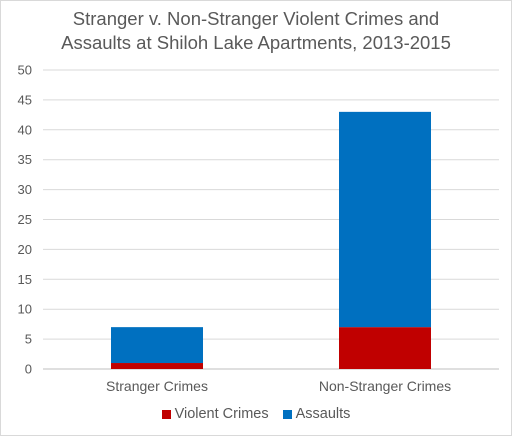  I want to click on y-tick-label: 30, so click(25, 189).